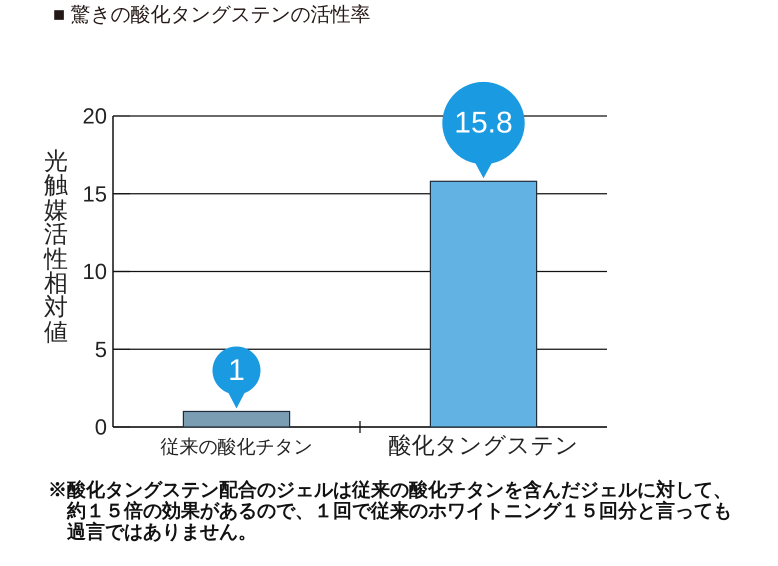 This screenshot has width=778, height=566. I want to click on y-tick-label: 15, so click(94, 193).